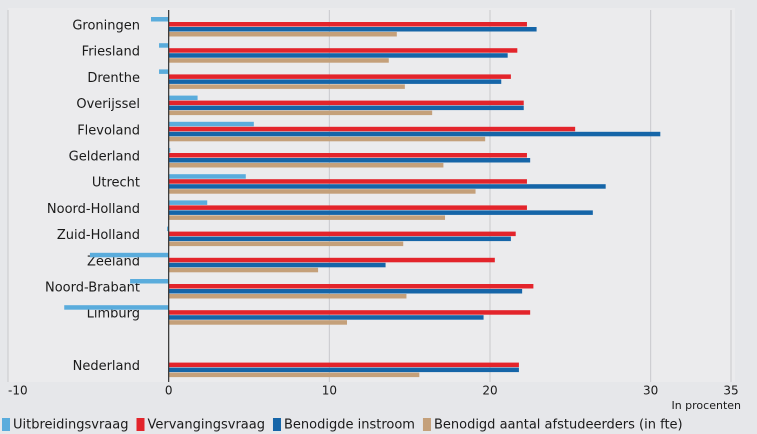 The height and width of the screenshot is (434, 757). What do you see at coordinates (113, 314) in the screenshot?
I see `category-label: Limburg` at bounding box center [113, 314].